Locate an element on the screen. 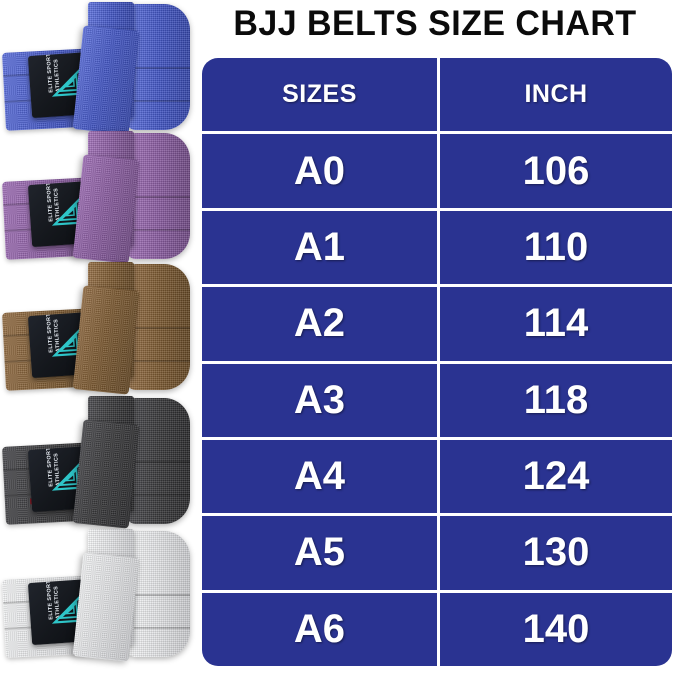 The height and width of the screenshot is (677, 679). table-row: A3 118 is located at coordinates (437, 400).